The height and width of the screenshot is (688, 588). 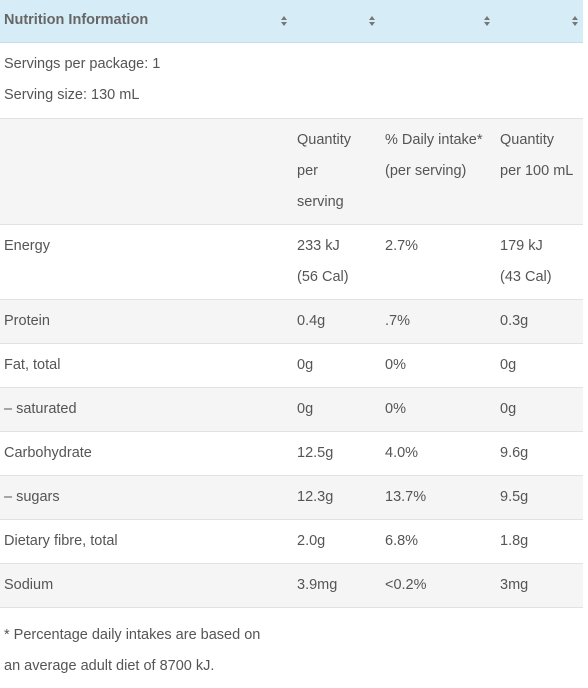 I want to click on table-row: Fat, total 0g 0% 0g, so click(x=291, y=366).